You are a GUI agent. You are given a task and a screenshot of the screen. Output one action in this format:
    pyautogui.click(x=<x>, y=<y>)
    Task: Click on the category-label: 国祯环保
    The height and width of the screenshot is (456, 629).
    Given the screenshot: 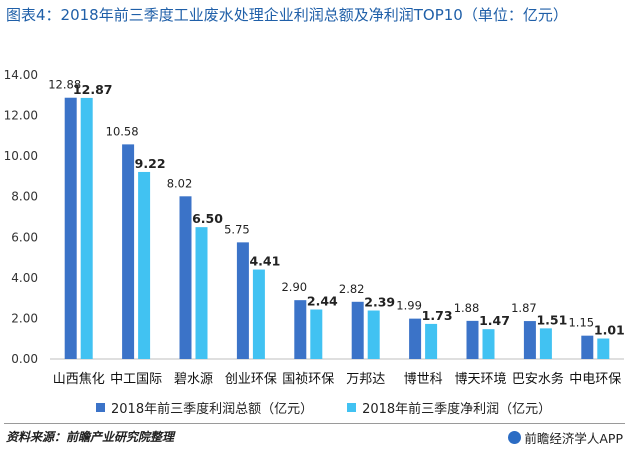 What is the action you would take?
    pyautogui.click(x=308, y=379)
    